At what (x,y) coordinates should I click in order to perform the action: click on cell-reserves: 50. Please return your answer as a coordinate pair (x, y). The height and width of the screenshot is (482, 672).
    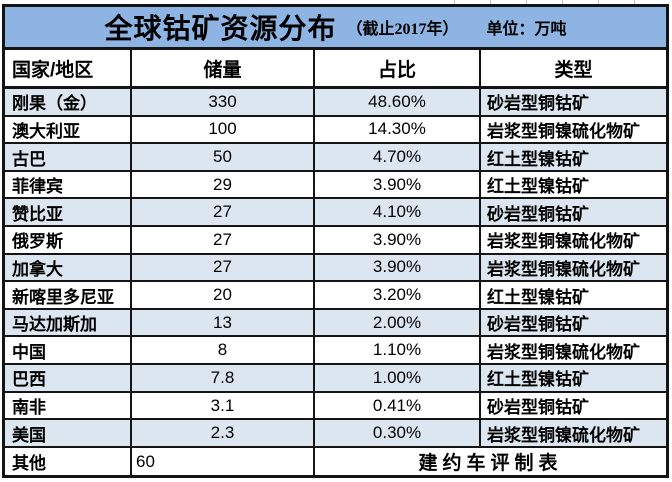
    Looking at the image, I should click on (221, 157).